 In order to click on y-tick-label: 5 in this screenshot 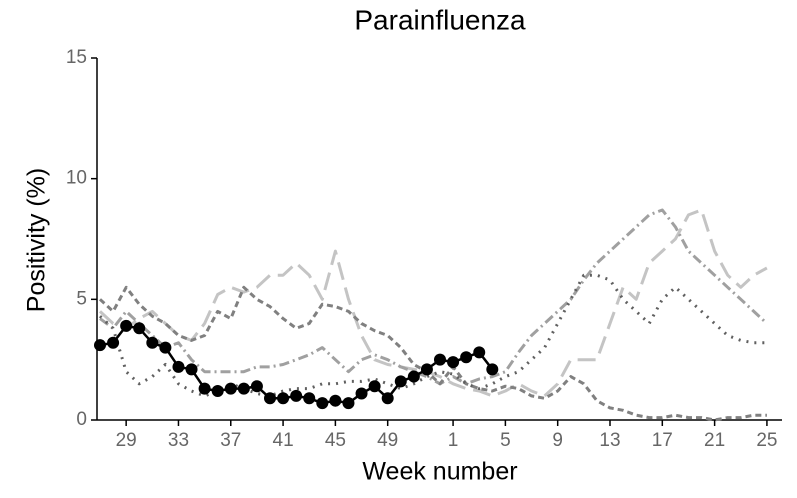, I will do `click(81, 298)`.